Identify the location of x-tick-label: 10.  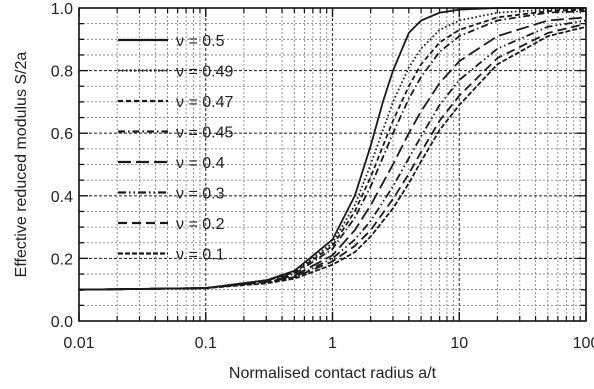
(459, 343).